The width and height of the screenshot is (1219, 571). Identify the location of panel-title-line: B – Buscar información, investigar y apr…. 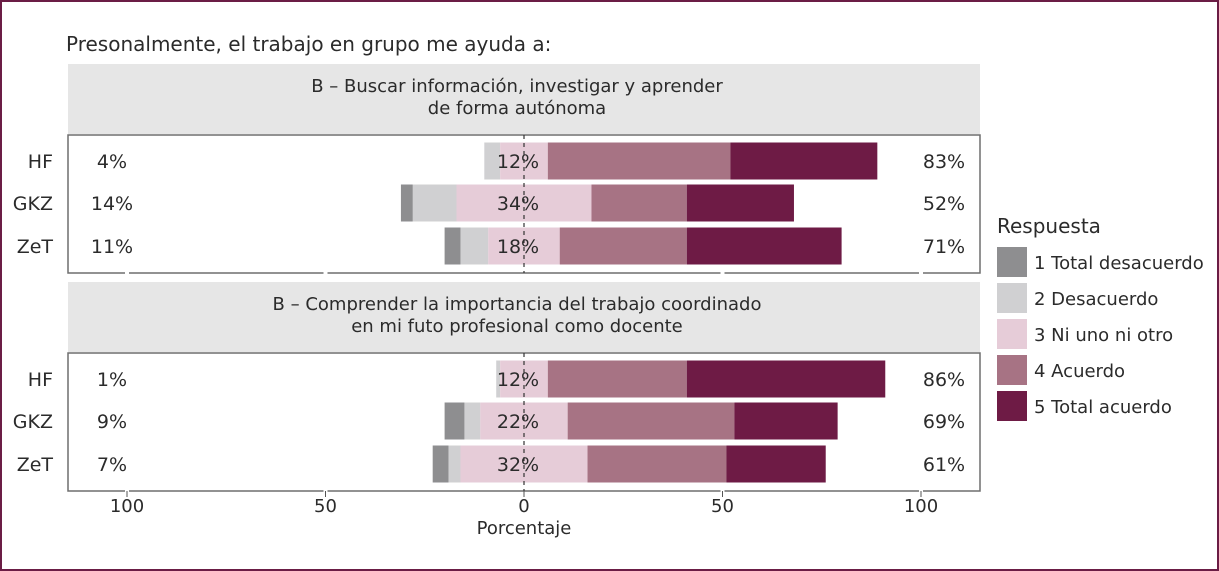
(517, 86).